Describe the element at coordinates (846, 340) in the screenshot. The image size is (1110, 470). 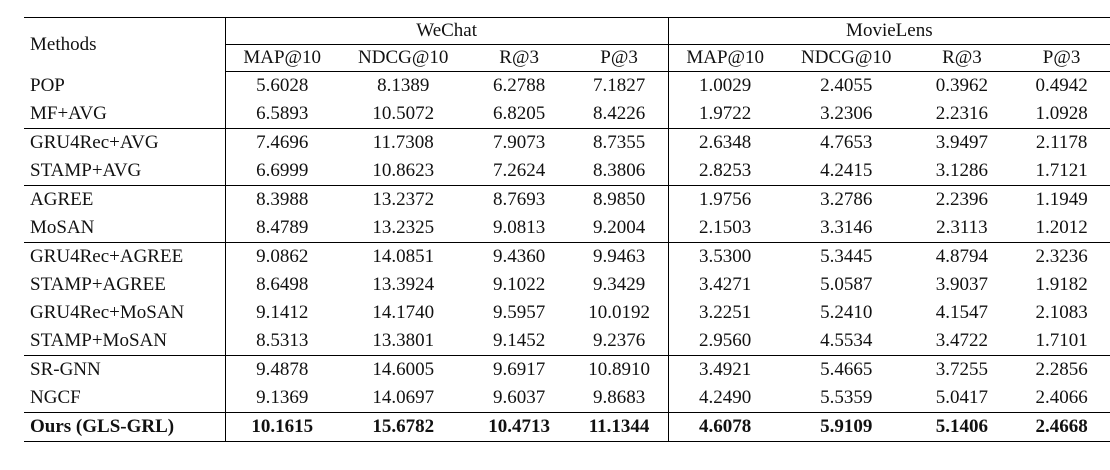
I see `metric-value-cell: 4.5534` at that location.